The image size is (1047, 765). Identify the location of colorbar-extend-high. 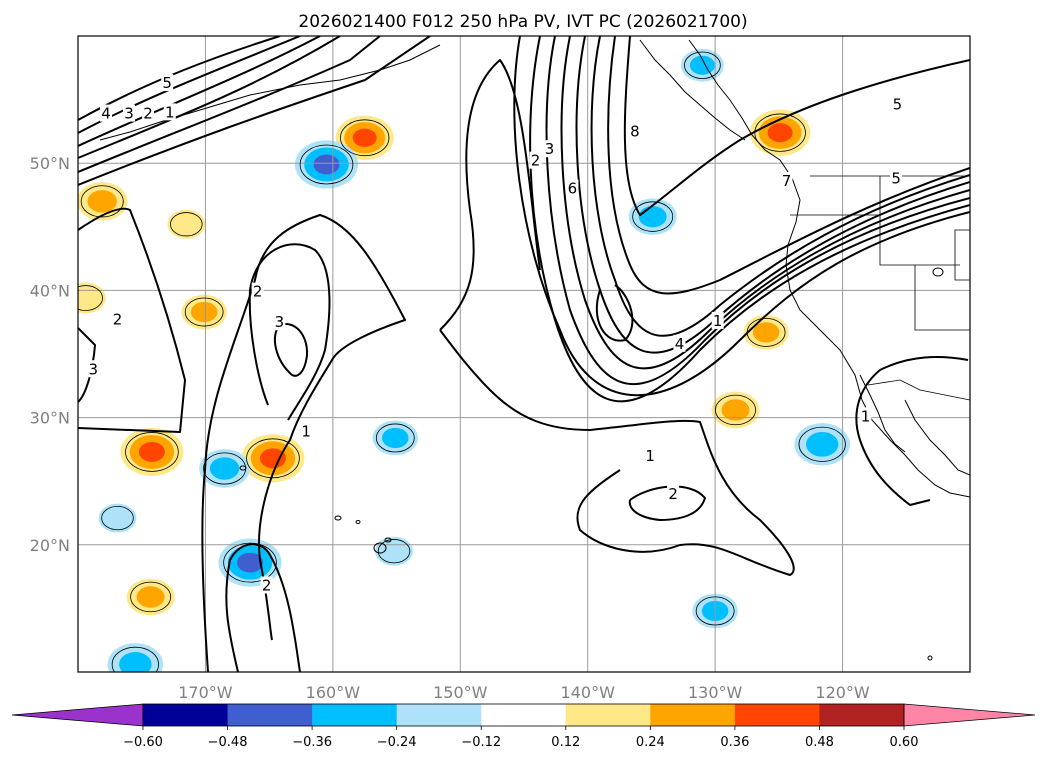
(969, 715).